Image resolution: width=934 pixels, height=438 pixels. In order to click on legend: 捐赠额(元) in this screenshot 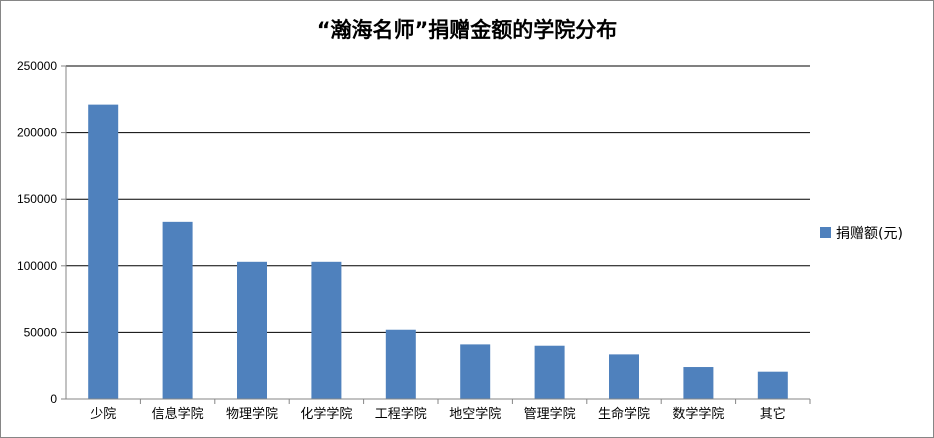, I will do `click(861, 234)`.